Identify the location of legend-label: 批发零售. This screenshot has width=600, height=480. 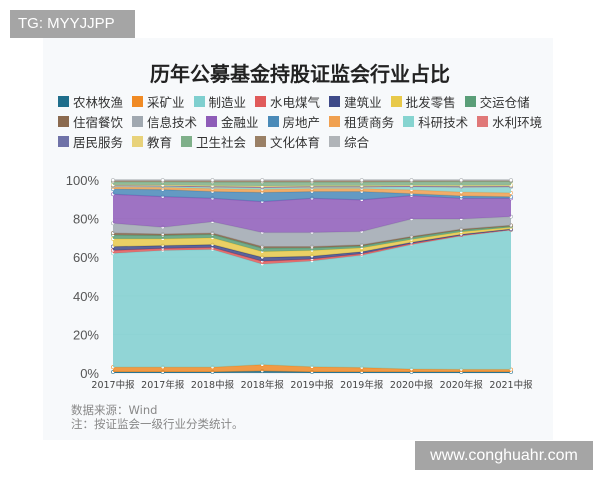
(430, 102).